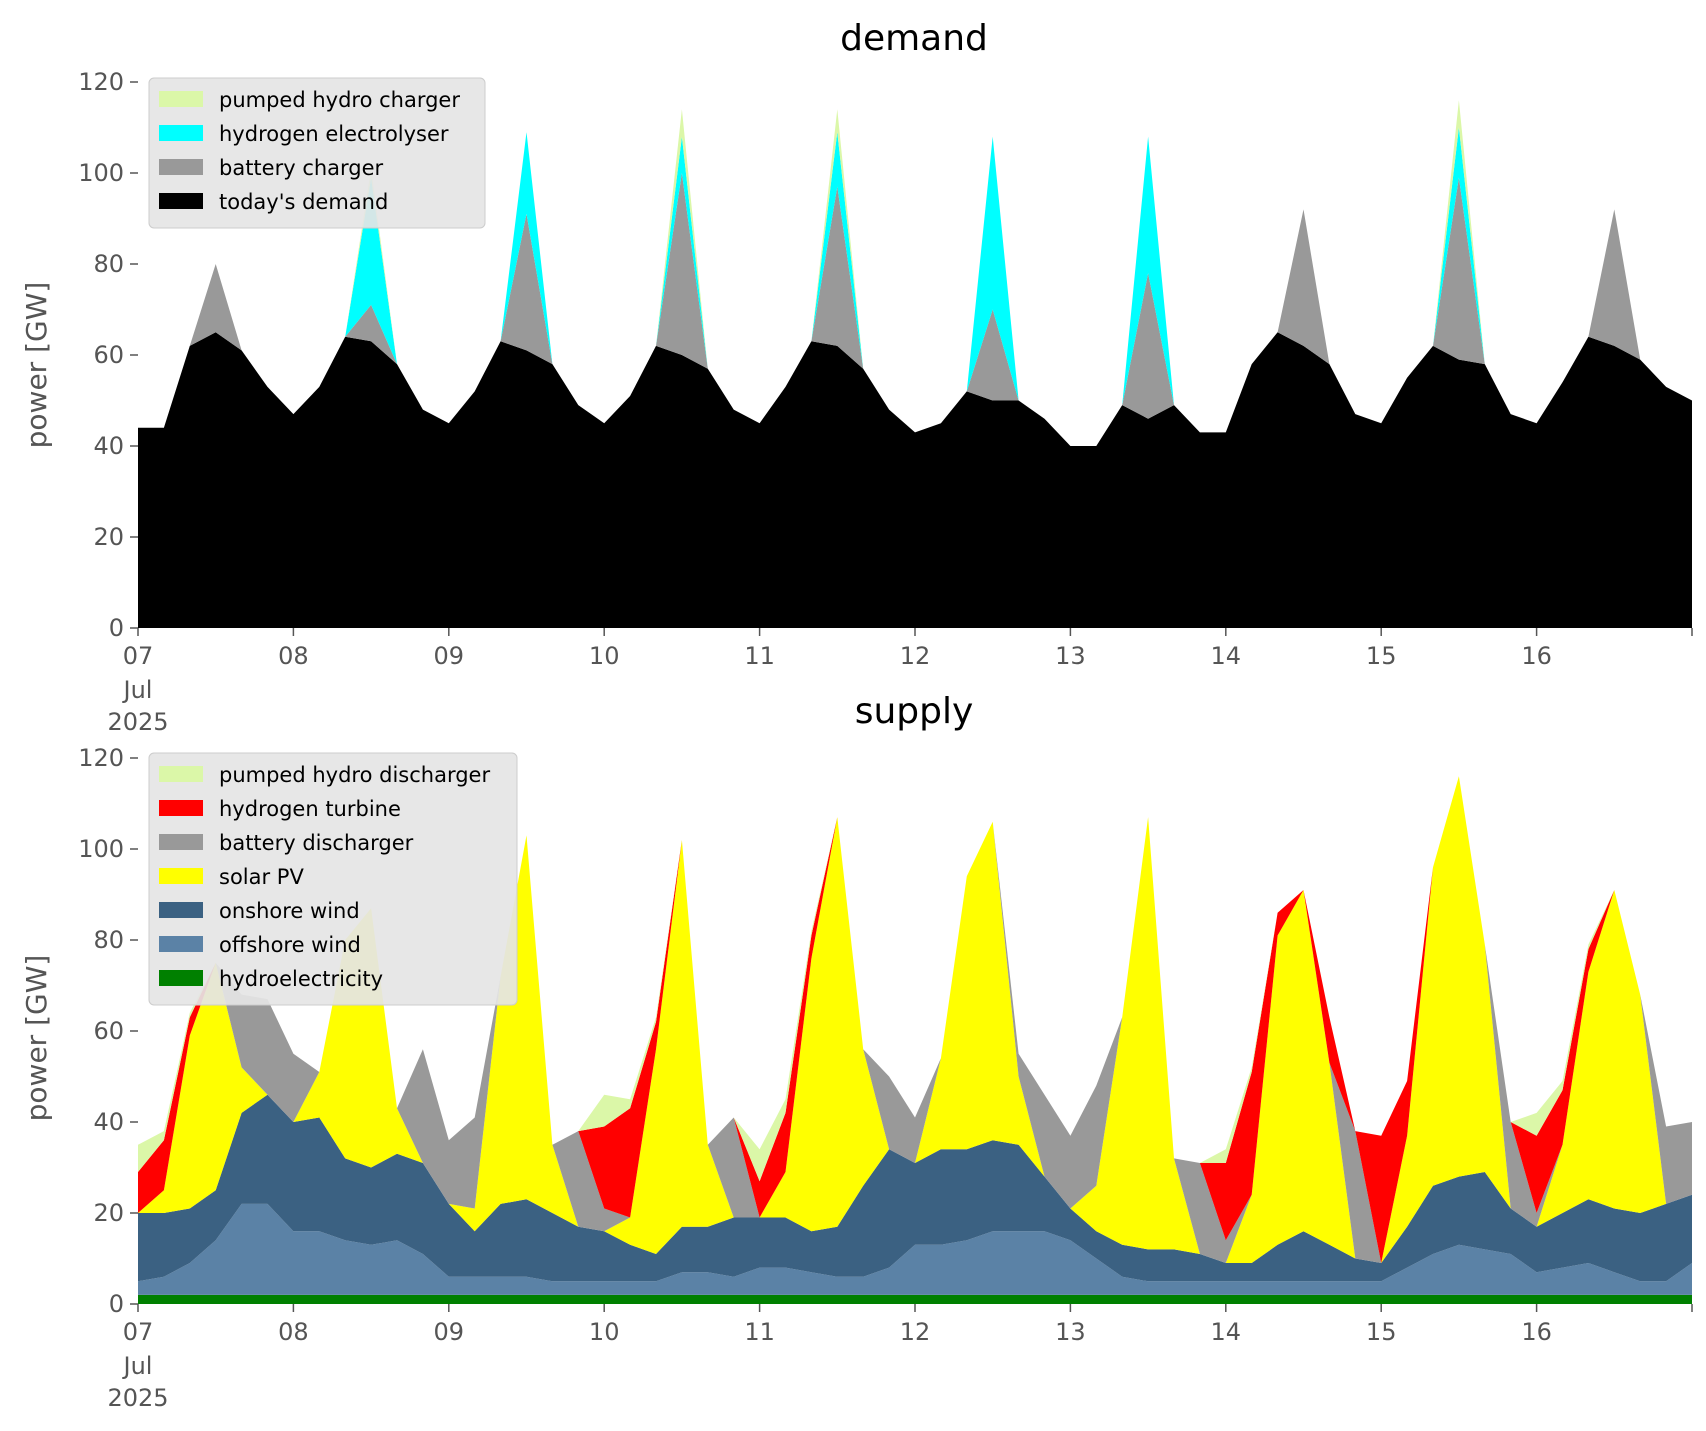 This screenshot has height=1431, width=1706. What do you see at coordinates (116, 1304) in the screenshot?
I see `supply-y-tick-label: 0` at bounding box center [116, 1304].